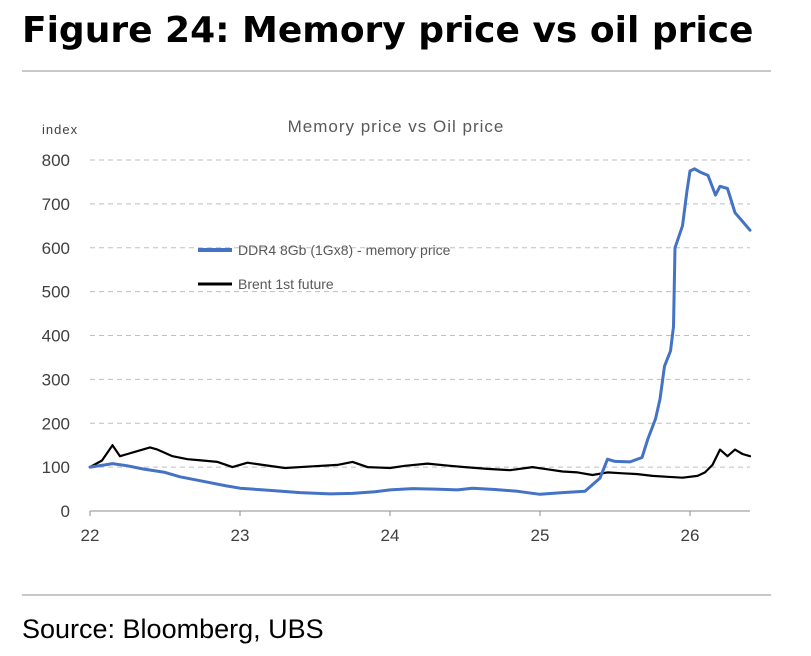 The width and height of the screenshot is (811, 656). I want to click on top-divider, so click(396, 71).